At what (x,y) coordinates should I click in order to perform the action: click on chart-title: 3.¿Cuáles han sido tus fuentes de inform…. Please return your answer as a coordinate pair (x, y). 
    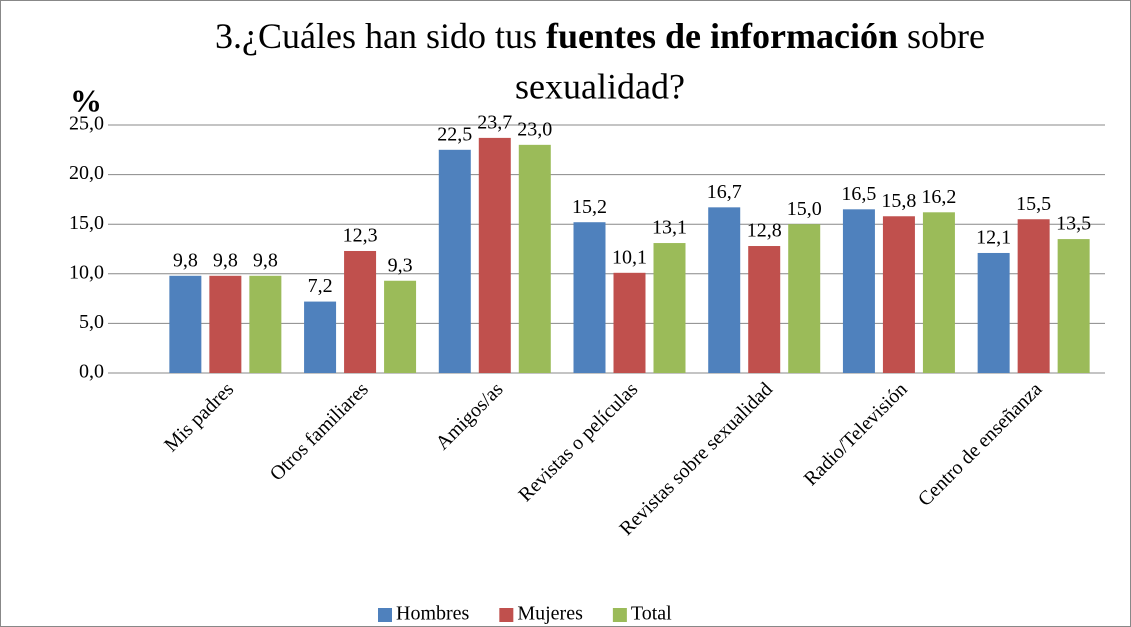
    Looking at the image, I should click on (600, 36).